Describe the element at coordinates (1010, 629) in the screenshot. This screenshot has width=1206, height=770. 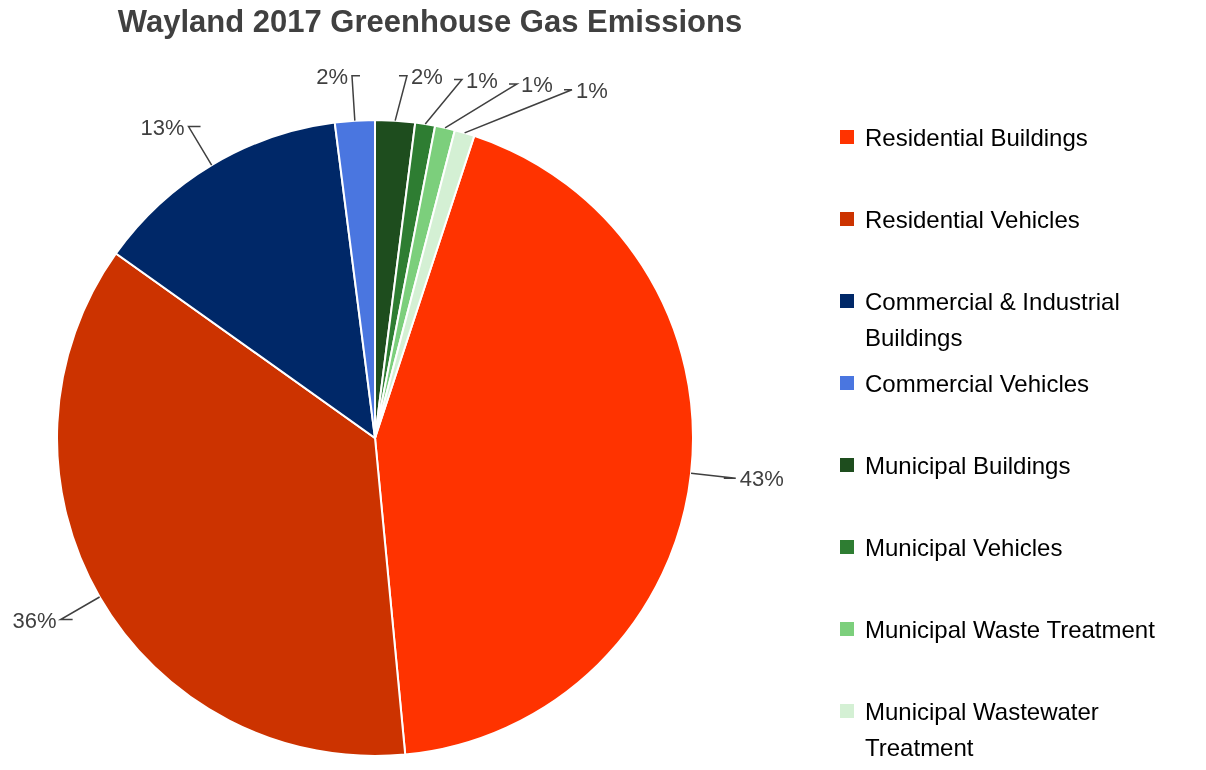
I see `legend-label: Municipal Waste Treatment` at that location.